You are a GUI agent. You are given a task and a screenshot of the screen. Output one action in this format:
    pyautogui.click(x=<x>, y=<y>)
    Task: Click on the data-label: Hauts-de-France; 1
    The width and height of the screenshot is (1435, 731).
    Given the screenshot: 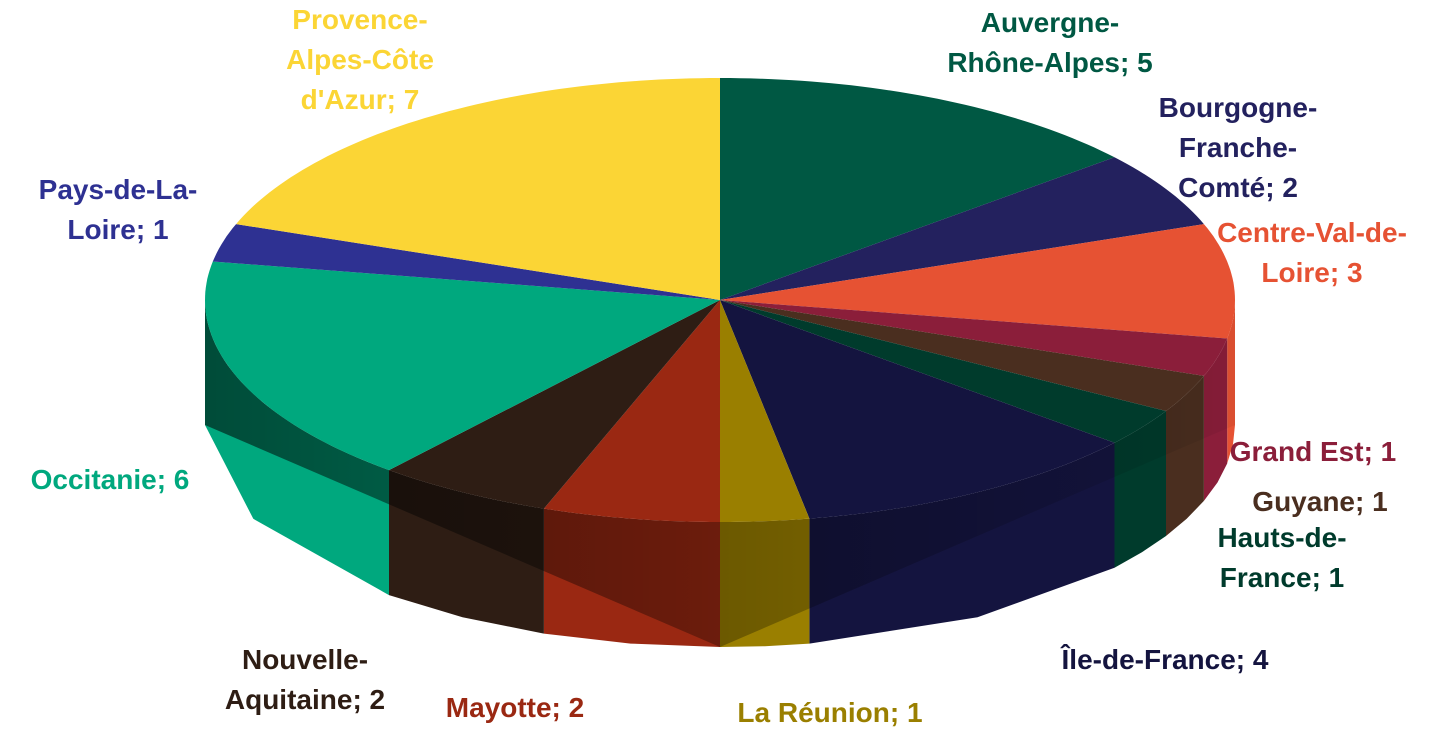 What is the action you would take?
    pyautogui.click(x=1282, y=558)
    